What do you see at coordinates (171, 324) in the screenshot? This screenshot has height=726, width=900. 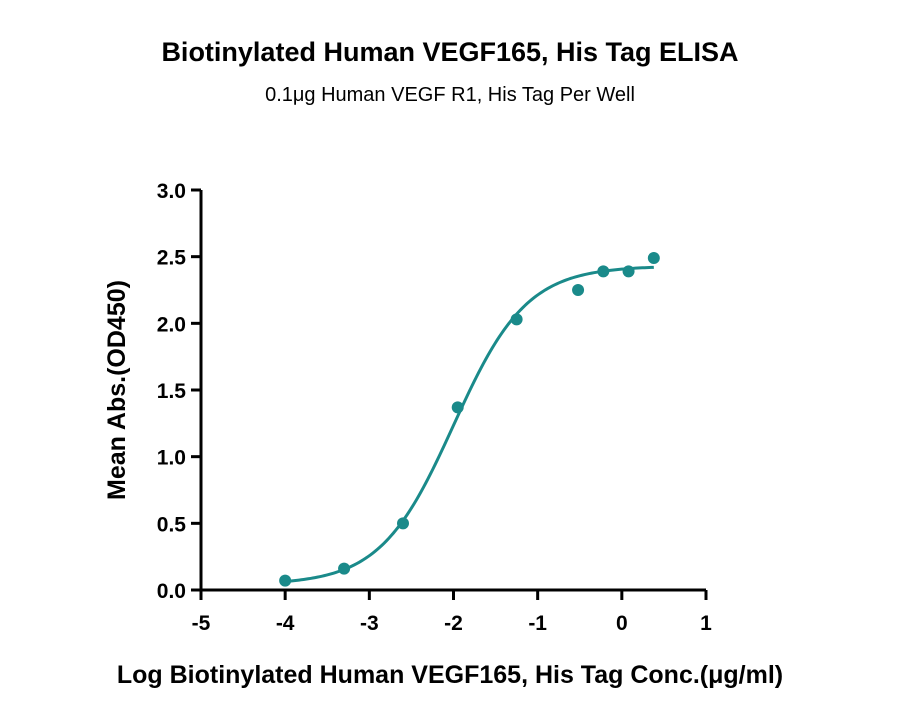 I see `y-tick-label: 2.0` at bounding box center [171, 324].